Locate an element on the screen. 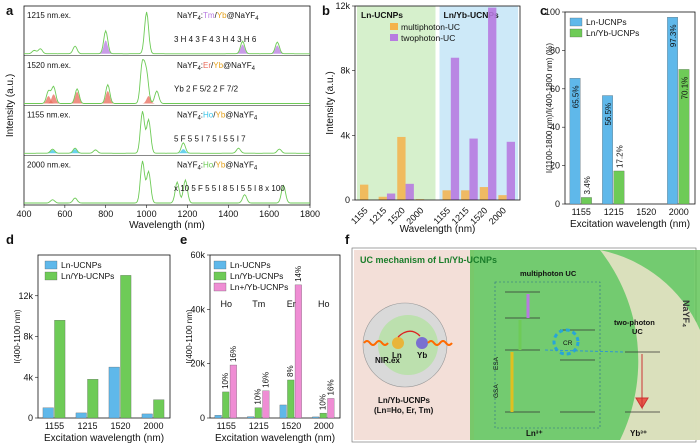 The image size is (700, 446). twophoton-uc-label: two-photon is located at coordinates (634, 322).